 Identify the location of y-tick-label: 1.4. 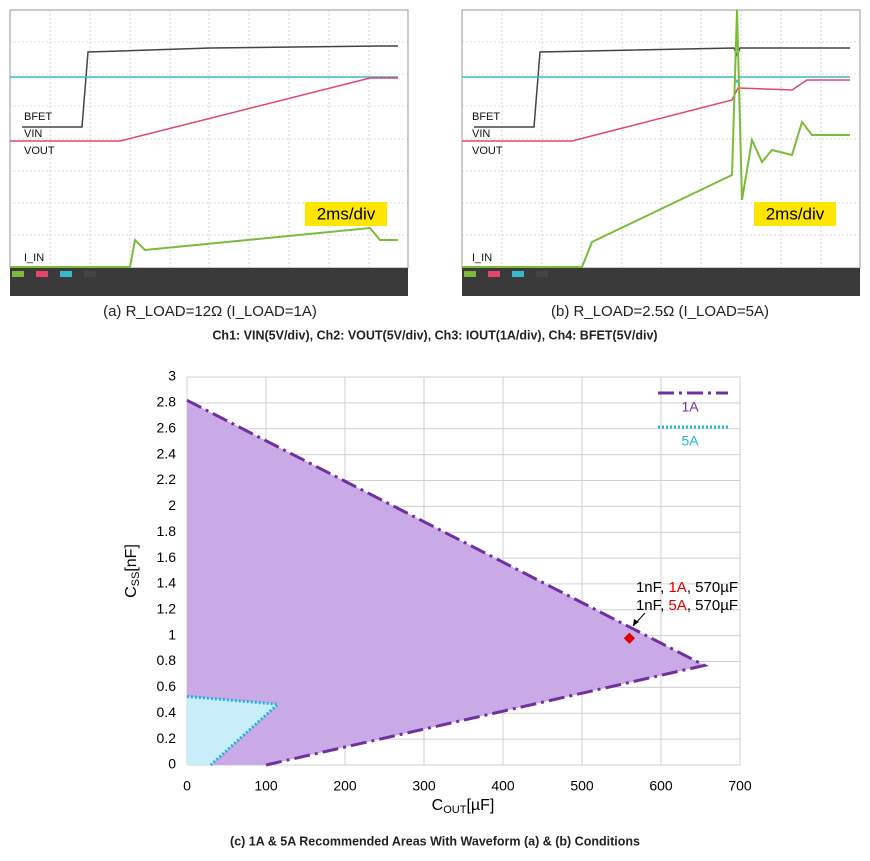
(167, 583).